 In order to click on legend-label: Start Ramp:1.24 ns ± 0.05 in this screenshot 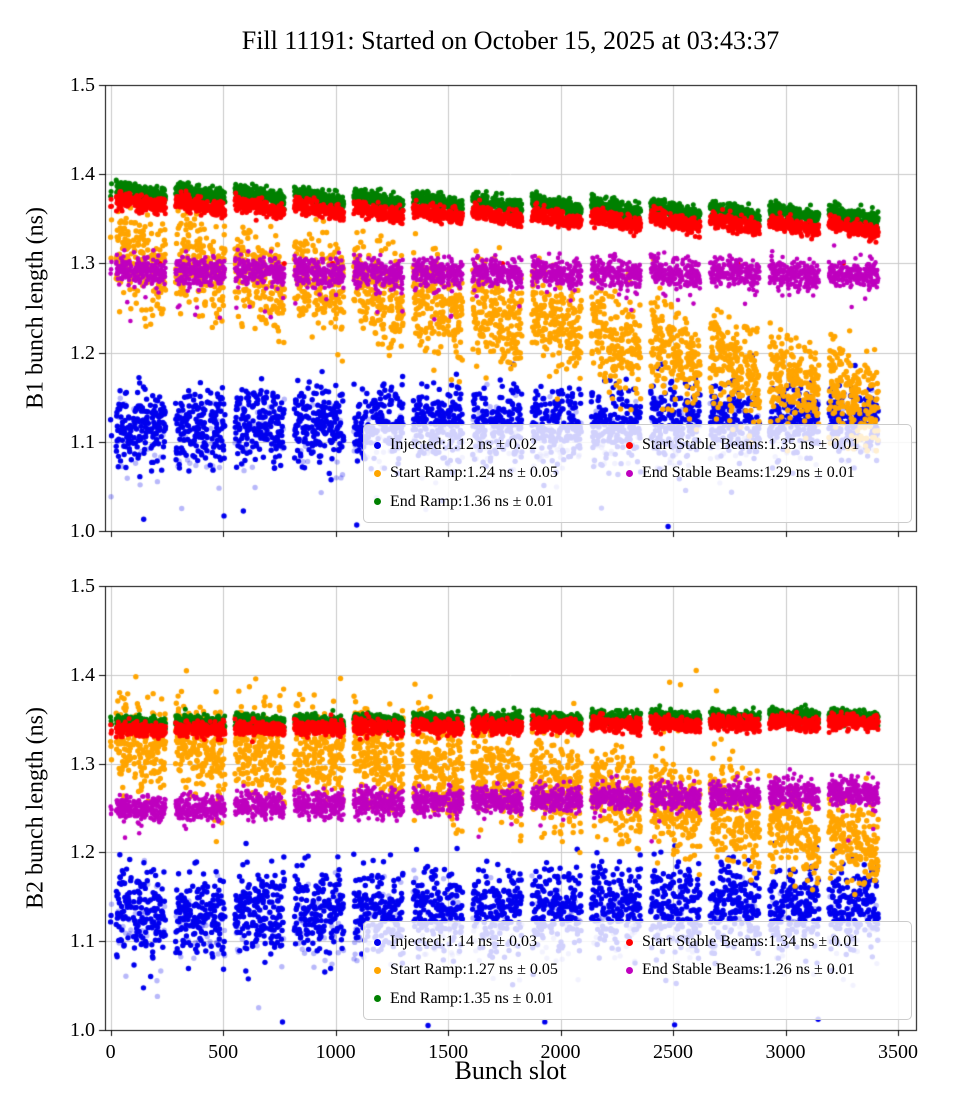, I will do `click(474, 473)`.